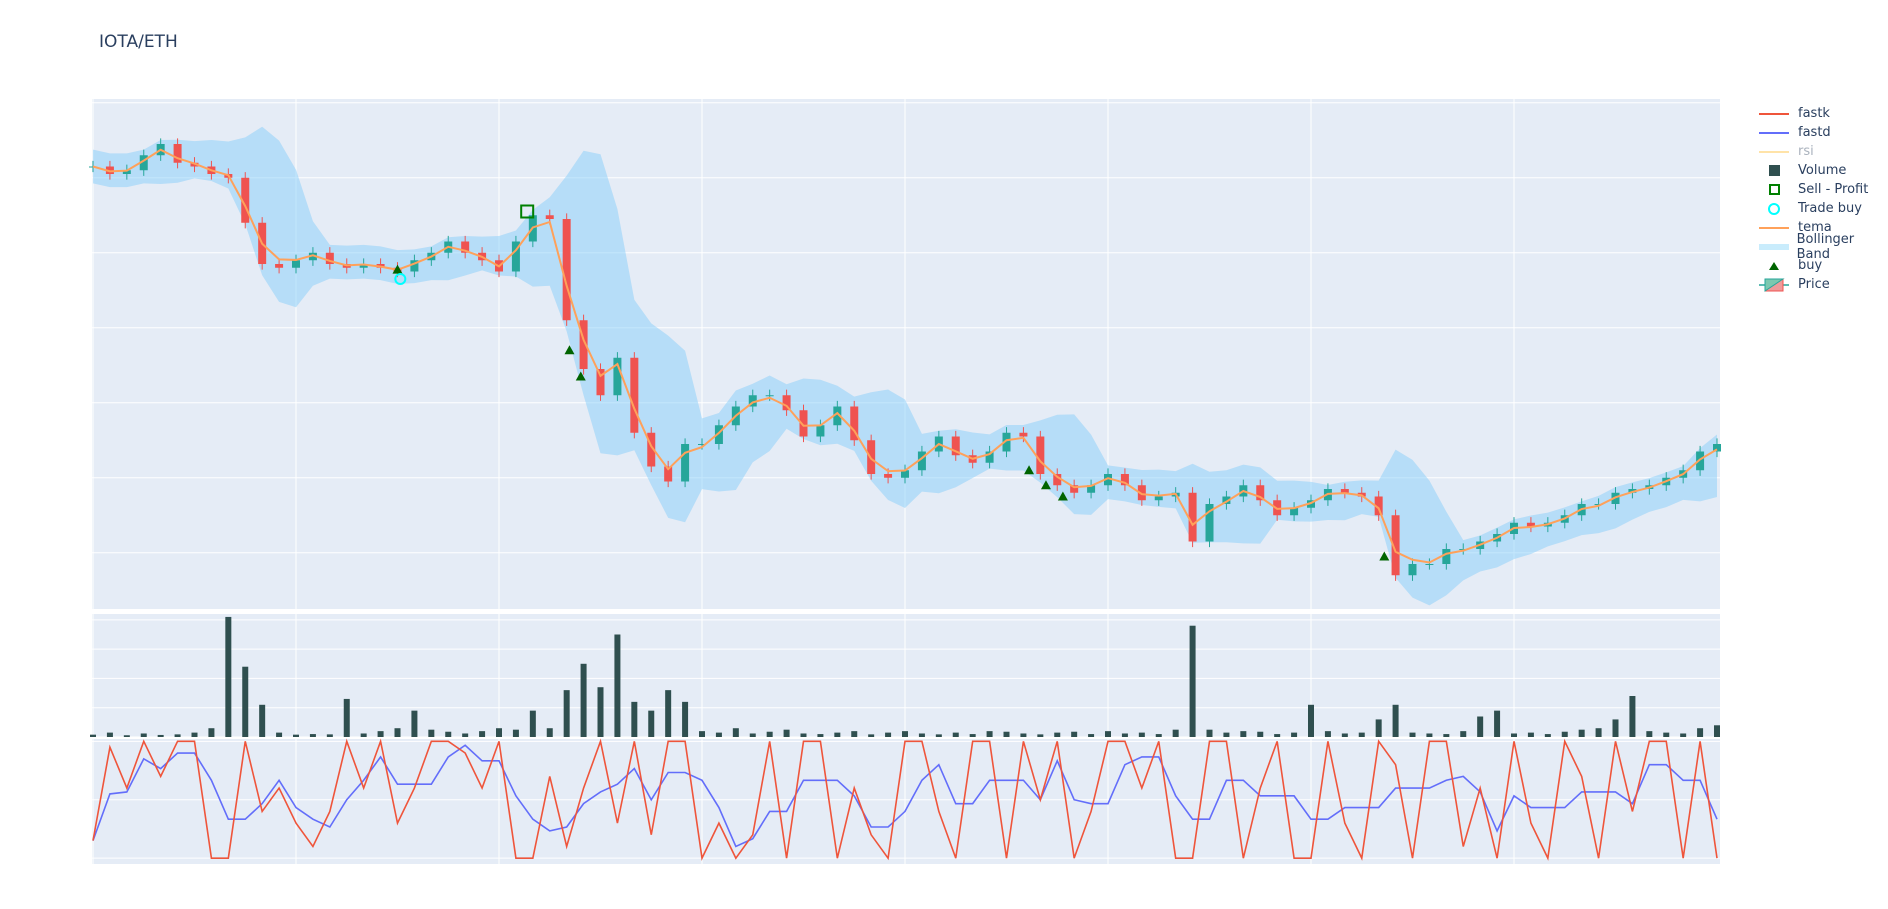 Image resolution: width=1888 pixels, height=909 pixels. I want to click on legend-item-bollinger-band: Bollinger Band, so click(1822, 247).